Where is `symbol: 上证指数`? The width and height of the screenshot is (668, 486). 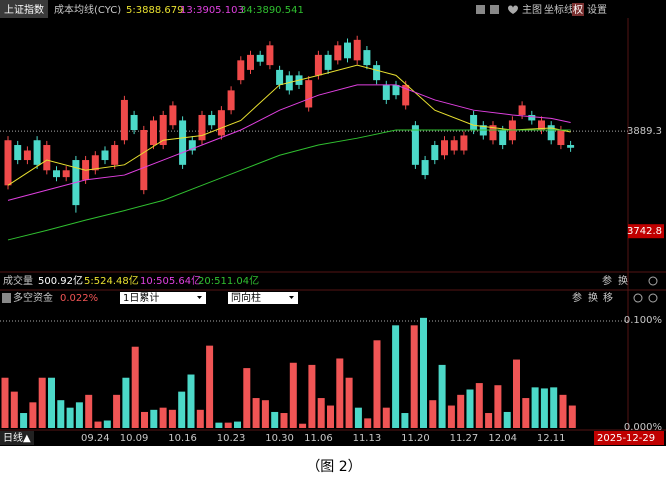 symbol: 上证指数 is located at coordinates (24, 9).